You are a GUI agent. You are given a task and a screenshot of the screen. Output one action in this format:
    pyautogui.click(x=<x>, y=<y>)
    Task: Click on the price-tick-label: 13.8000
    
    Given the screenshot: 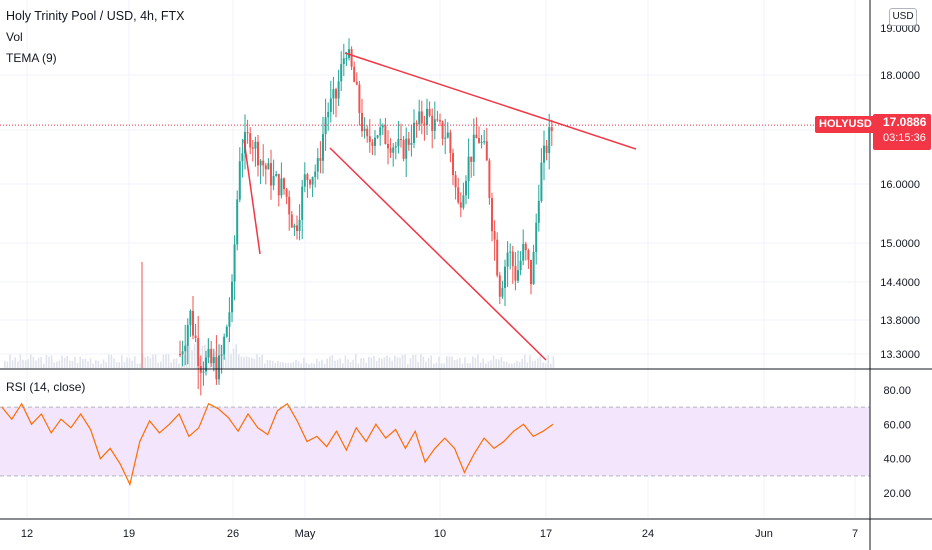 What is the action you would take?
    pyautogui.click(x=900, y=321)
    